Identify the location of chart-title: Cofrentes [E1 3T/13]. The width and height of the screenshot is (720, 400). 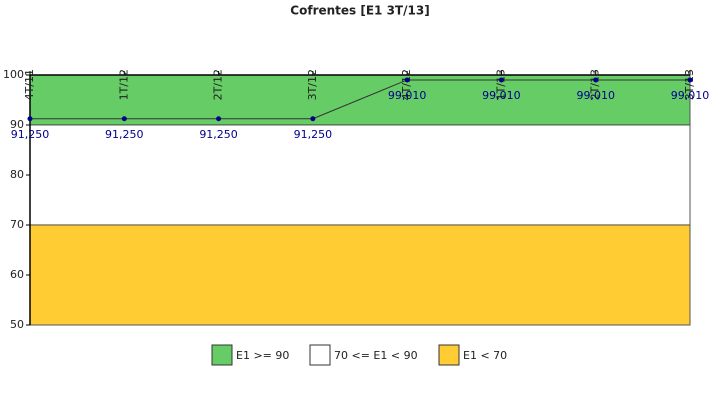
(359, 11).